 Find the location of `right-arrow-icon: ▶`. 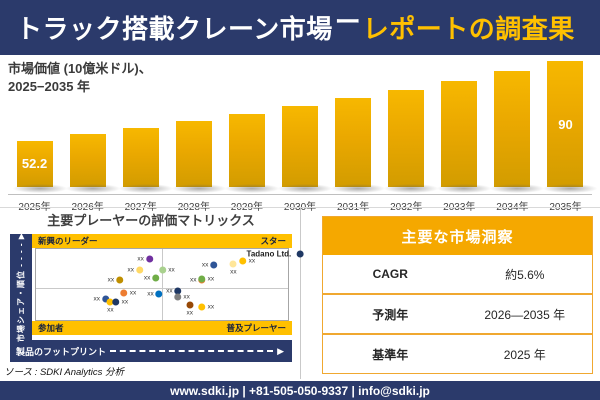

right-arrow-icon: ▶ is located at coordinates (280, 350).